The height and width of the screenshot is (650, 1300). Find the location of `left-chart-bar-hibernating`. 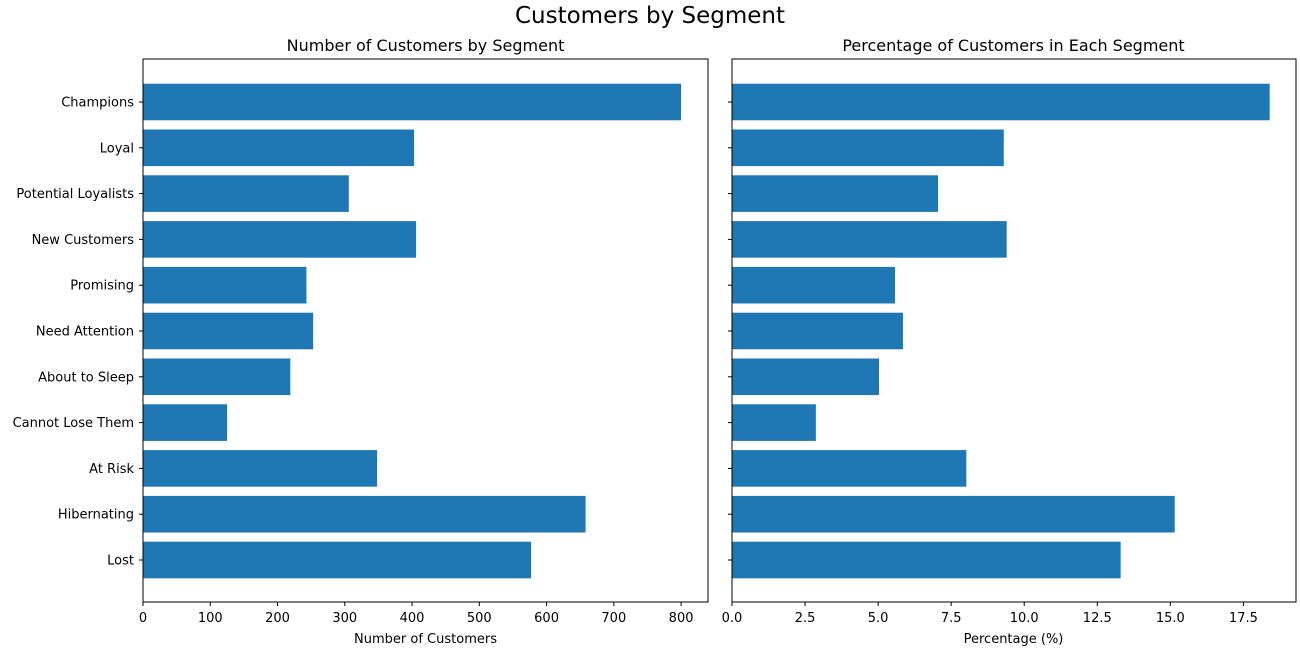

left-chart-bar-hibernating is located at coordinates (364, 514).